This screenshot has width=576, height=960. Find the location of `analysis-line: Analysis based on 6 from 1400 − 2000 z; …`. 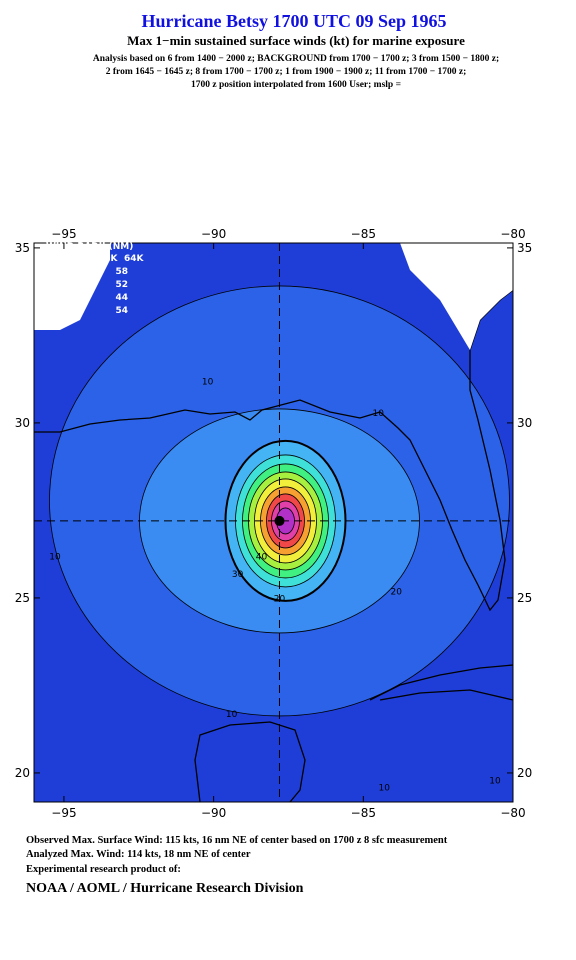

analysis-line: Analysis based on 6 from 1400 − 2000 z; … is located at coordinates (296, 59).